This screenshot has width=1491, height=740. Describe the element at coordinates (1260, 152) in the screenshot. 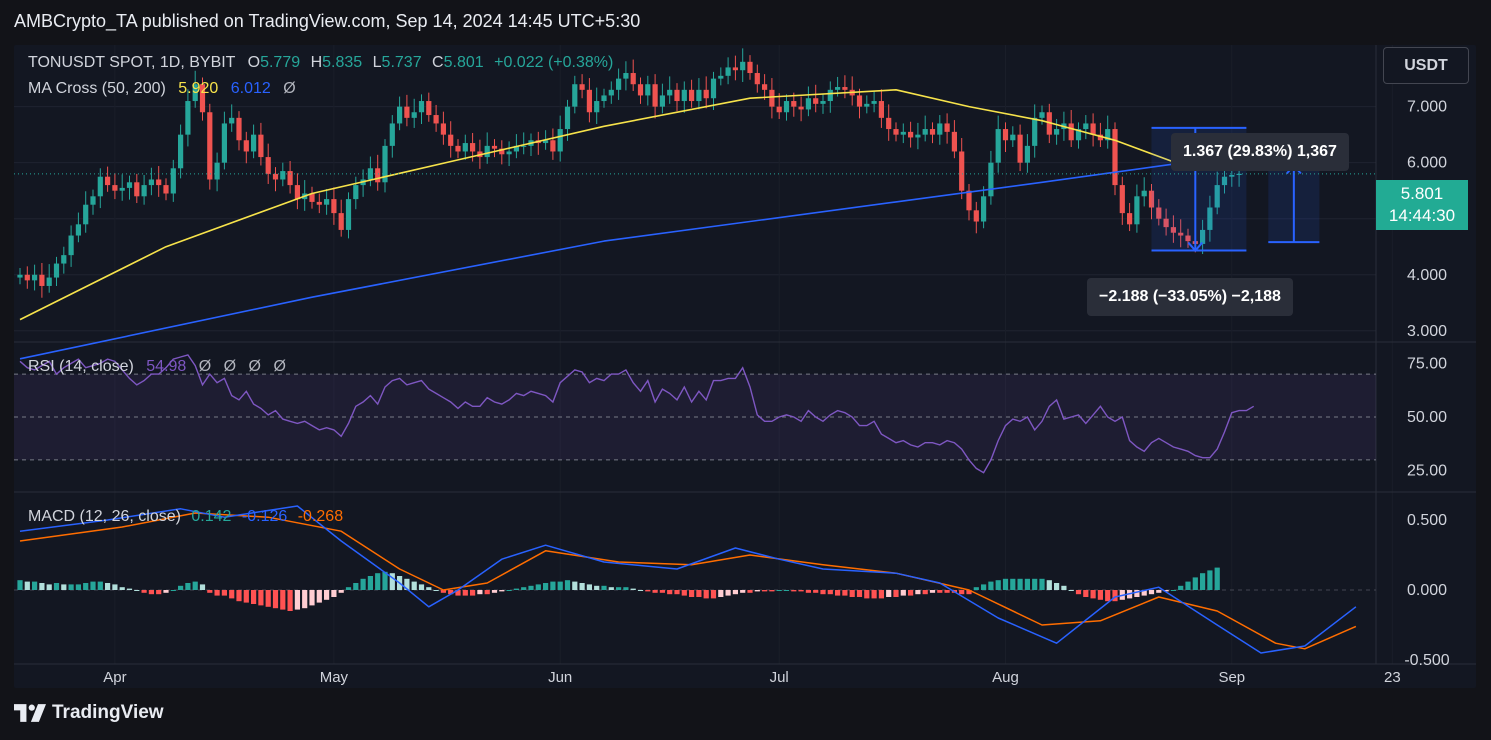

I see `measure-up-label: 1.367 (29.83%) 1,367` at that location.